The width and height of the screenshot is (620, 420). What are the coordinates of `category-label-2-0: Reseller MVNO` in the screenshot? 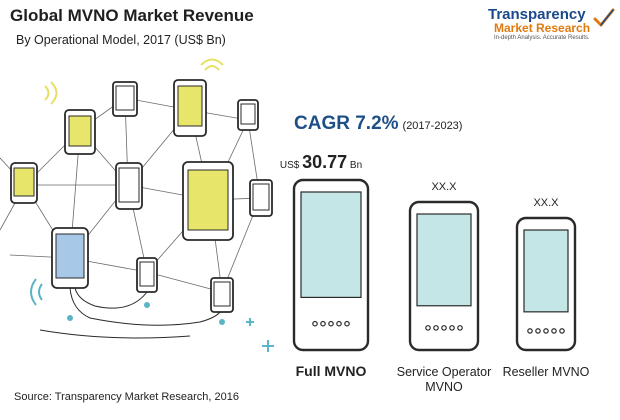 It's located at (546, 372).